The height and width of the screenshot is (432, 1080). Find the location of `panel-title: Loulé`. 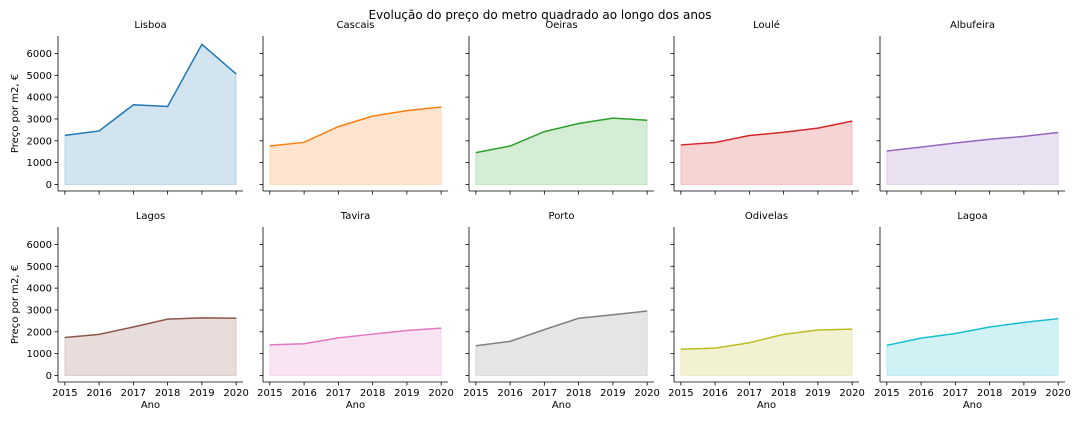

panel-title: Loulé is located at coordinates (766, 25).